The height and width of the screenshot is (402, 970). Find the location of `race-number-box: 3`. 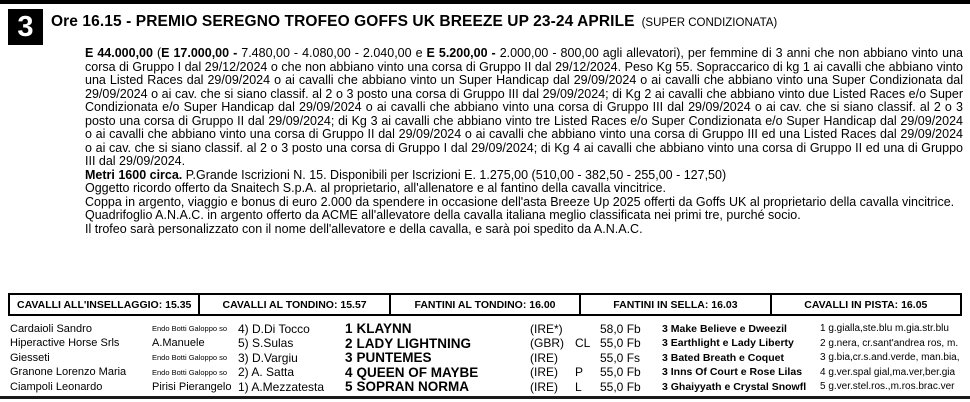

race-number-box: 3 is located at coordinates (25, 27).